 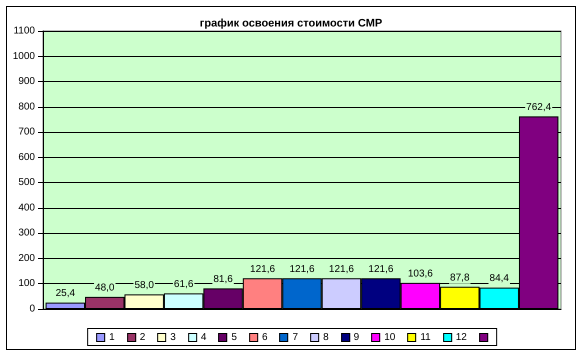 What do you see at coordinates (500, 278) in the screenshot?
I see `data-label: 84,4` at bounding box center [500, 278].